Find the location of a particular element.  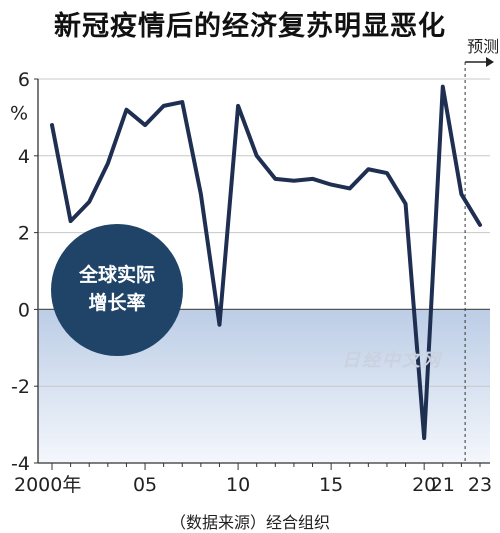

y-tick-label: -4 is located at coordinates (20, 464).